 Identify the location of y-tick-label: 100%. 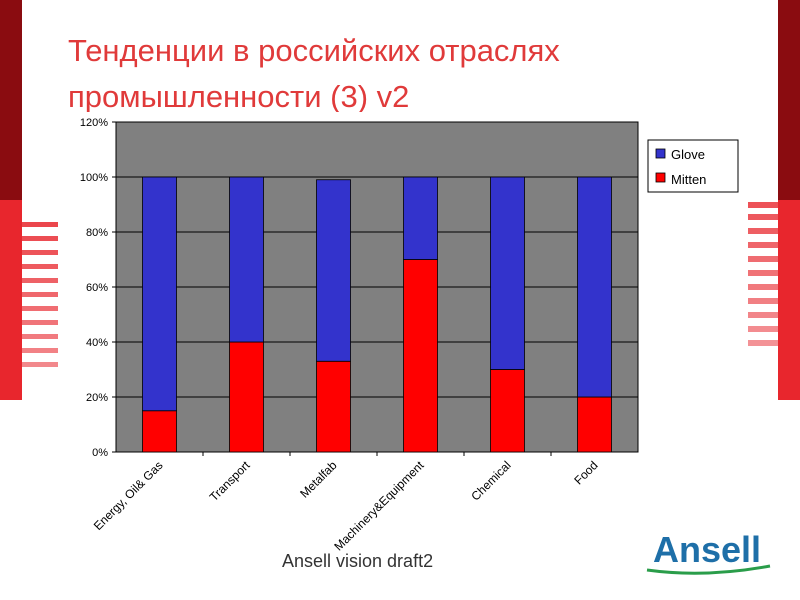
(94, 178).